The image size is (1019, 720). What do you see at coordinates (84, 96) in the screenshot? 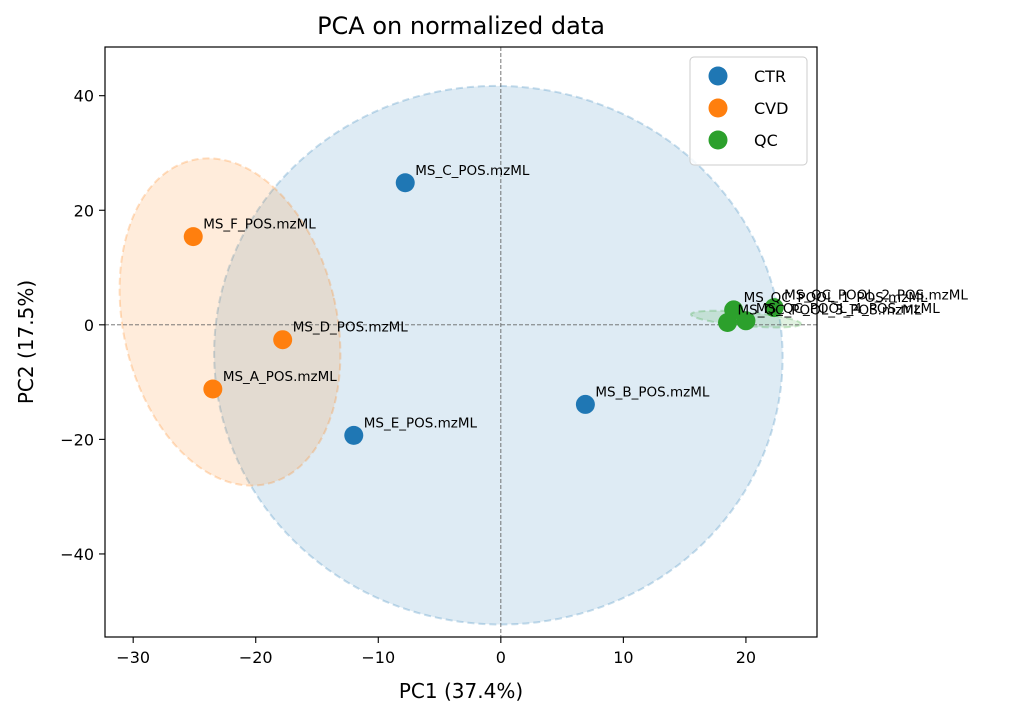
I see `y-tick-label: 40` at bounding box center [84, 96].